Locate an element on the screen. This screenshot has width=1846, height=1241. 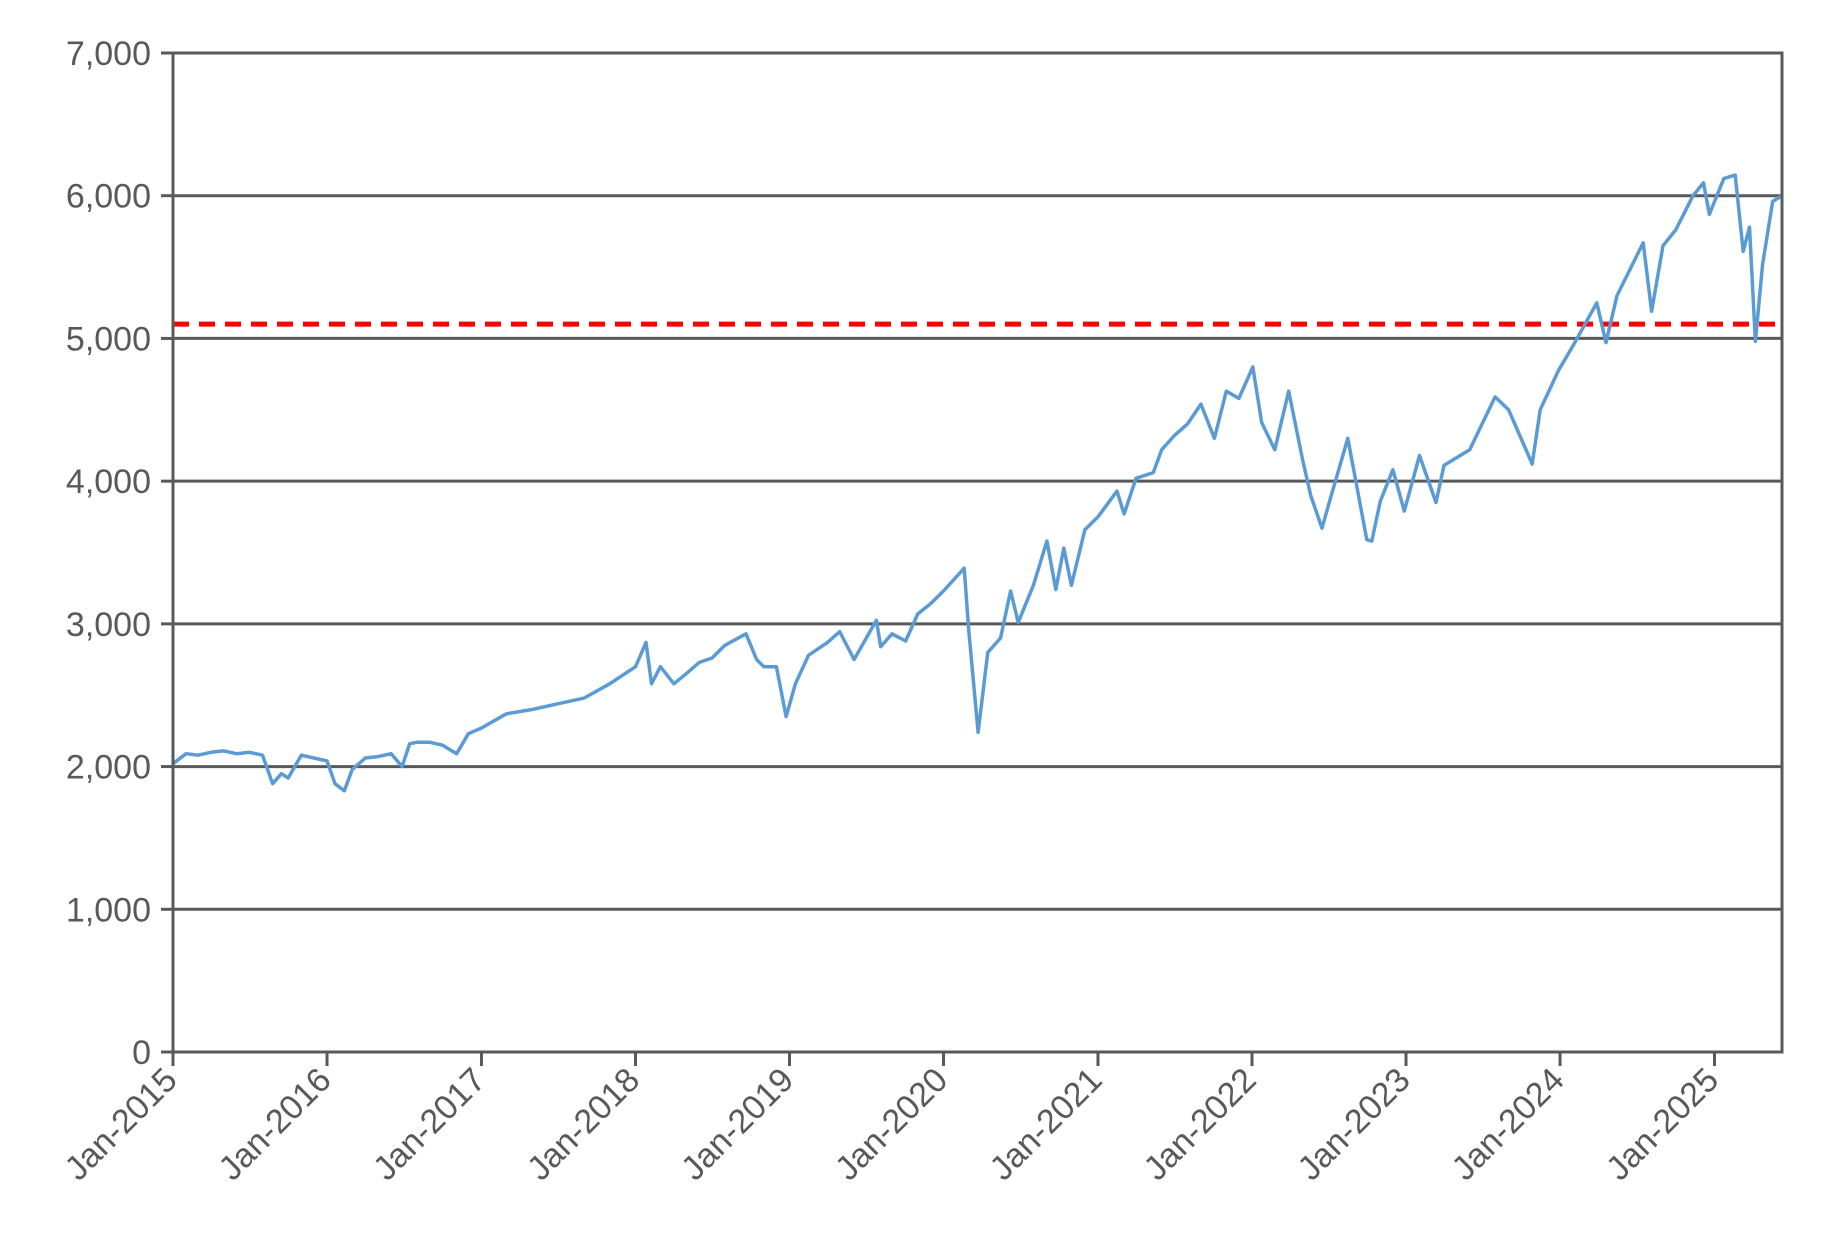
x-tick-label: Jan-2015 is located at coordinates (121, 1124).